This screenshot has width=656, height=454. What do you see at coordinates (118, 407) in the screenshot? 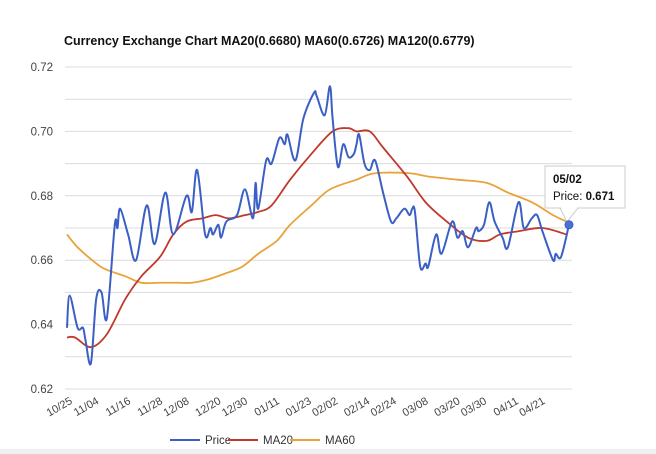
I see `x-tick-label: 11/16` at bounding box center [118, 407].